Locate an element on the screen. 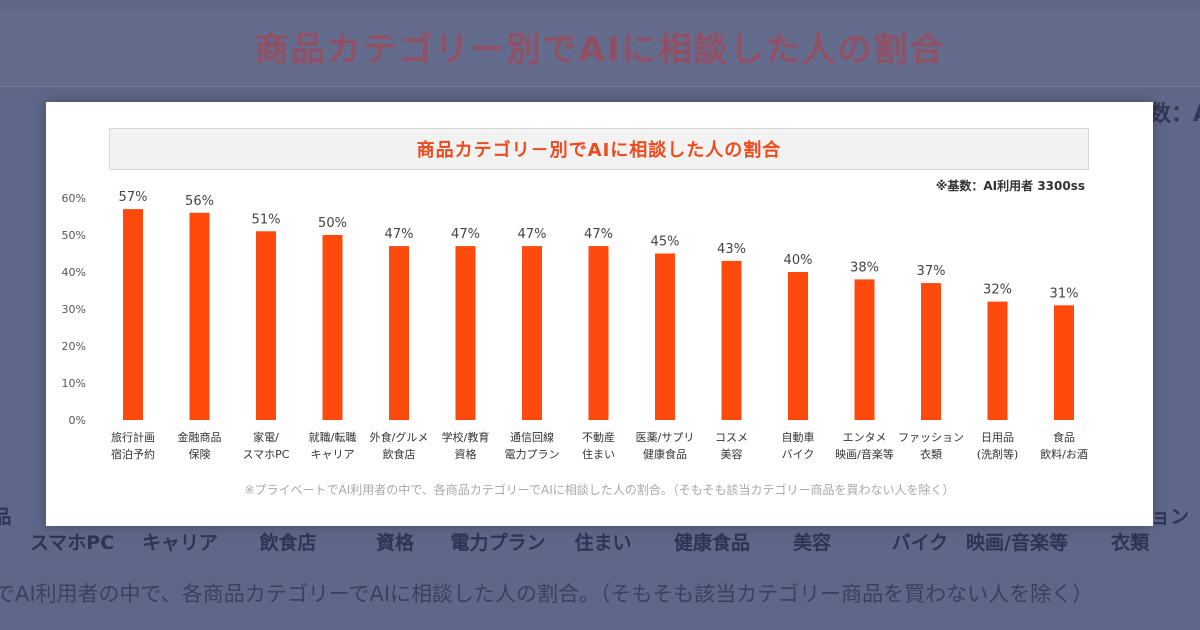 This screenshot has width=1200, height=630. category-label: 就職/転職 is located at coordinates (333, 437).